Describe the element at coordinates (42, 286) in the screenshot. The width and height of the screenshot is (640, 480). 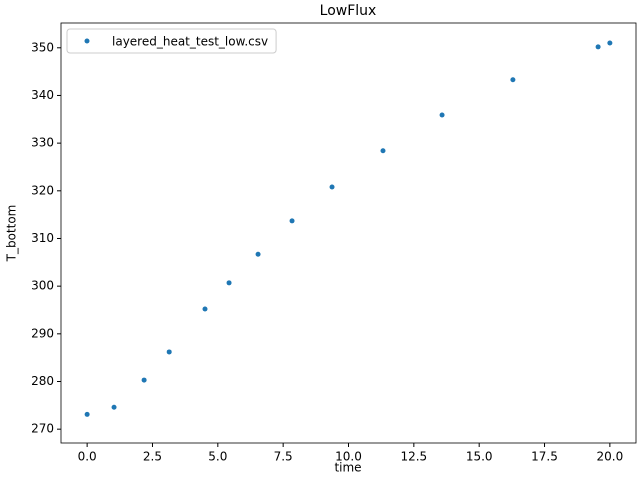
I see `y-tick-label: 300` at that location.